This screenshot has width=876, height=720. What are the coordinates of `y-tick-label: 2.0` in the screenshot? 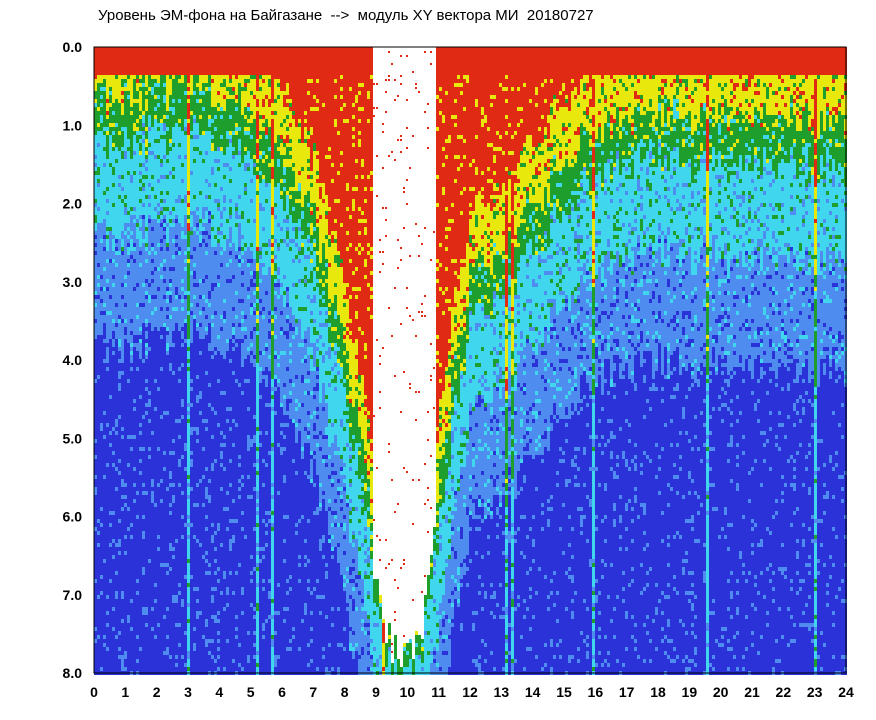 It's located at (73, 204).